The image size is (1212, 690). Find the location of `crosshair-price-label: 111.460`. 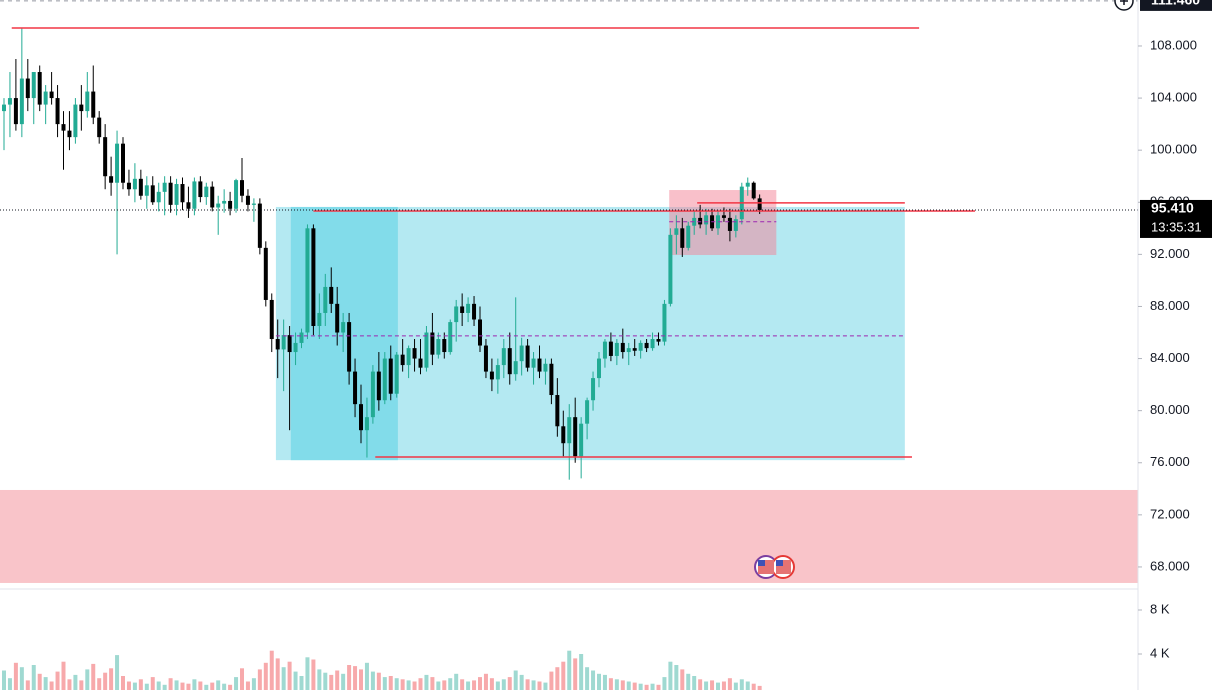

crosshair-price-label: 111.460 is located at coordinates (1175, 4).